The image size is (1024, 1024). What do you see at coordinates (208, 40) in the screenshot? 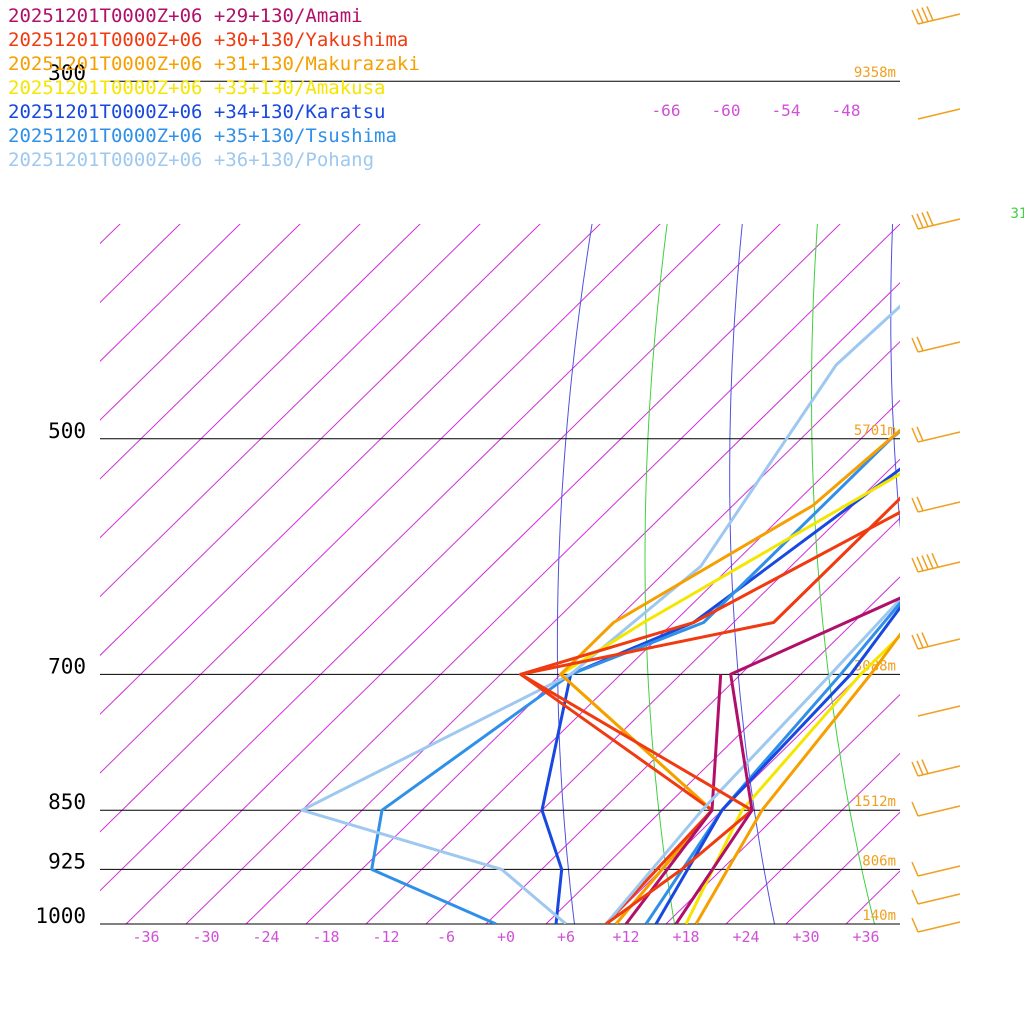
I see `legend-entry: 20251201T0000Z+06 +30+130/Yakushima` at bounding box center [208, 40].